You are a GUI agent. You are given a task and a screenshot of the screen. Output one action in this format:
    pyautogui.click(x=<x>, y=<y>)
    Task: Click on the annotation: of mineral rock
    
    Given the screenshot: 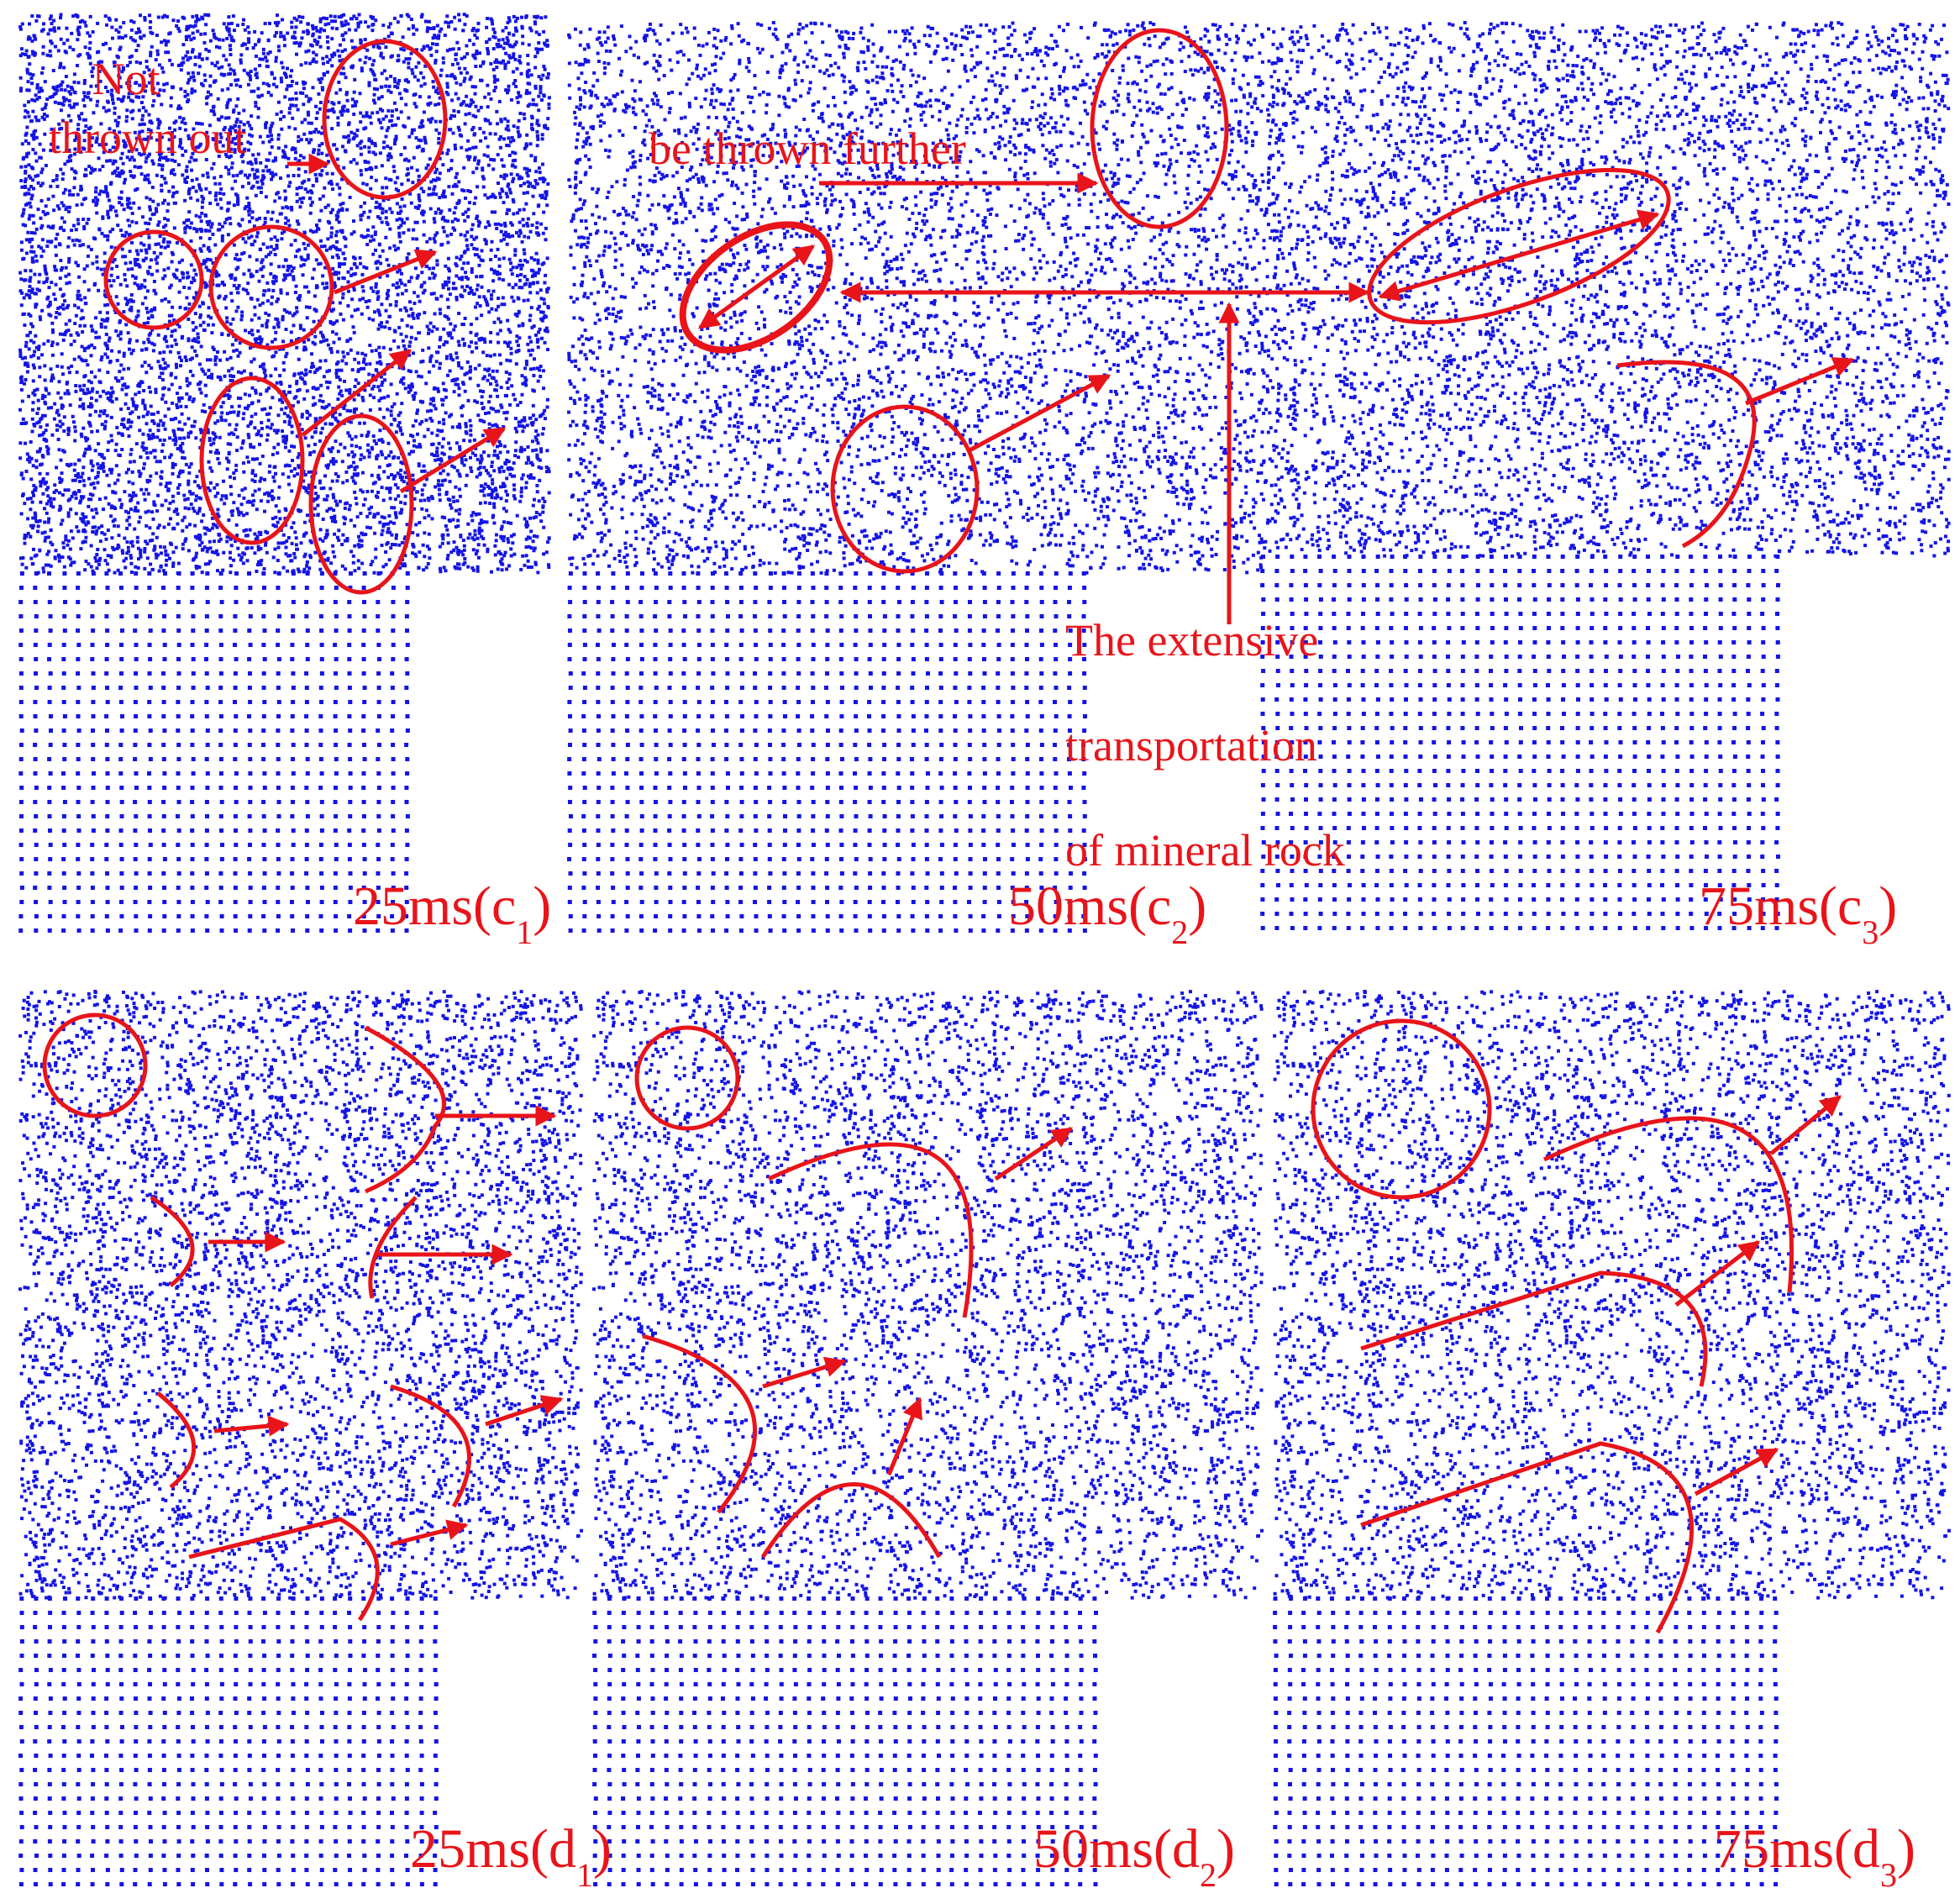 What is the action you would take?
    pyautogui.click(x=1205, y=850)
    